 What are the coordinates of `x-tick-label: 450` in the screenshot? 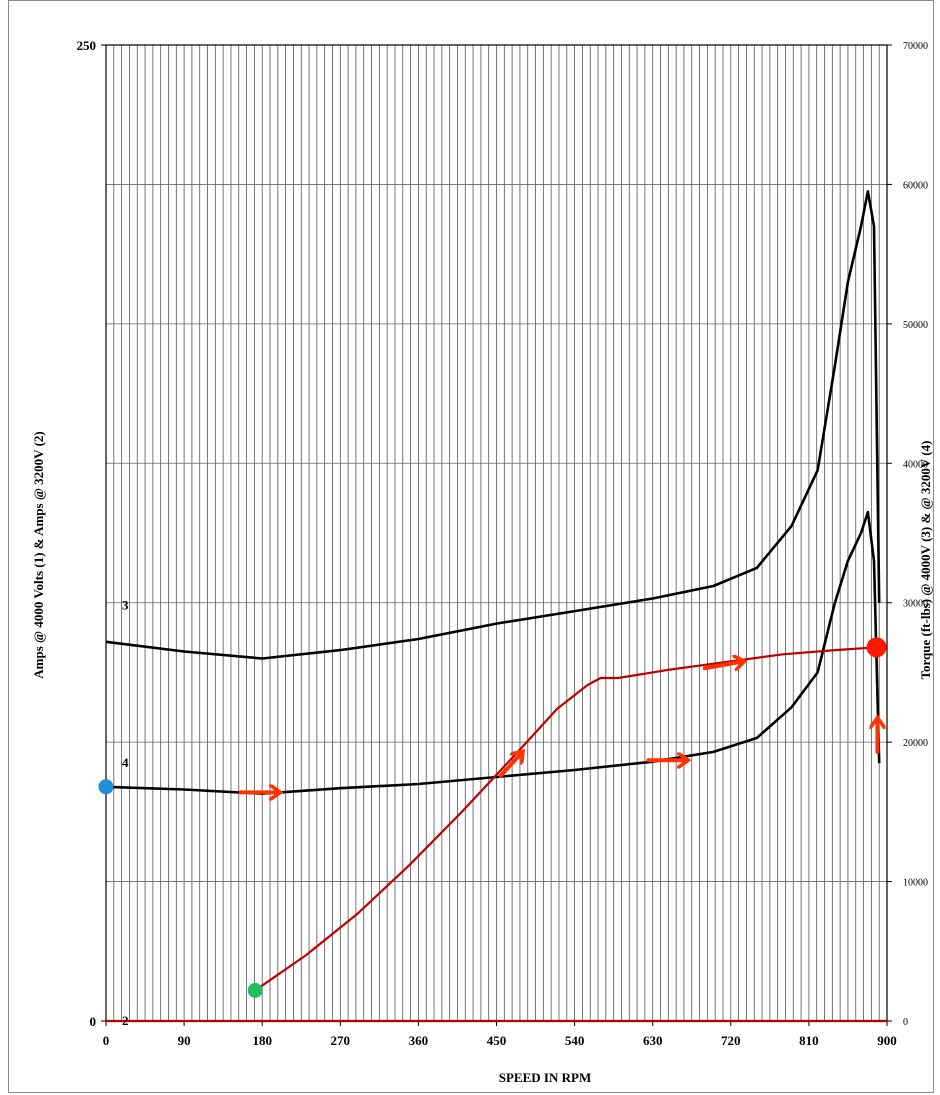 It's located at (497, 1040).